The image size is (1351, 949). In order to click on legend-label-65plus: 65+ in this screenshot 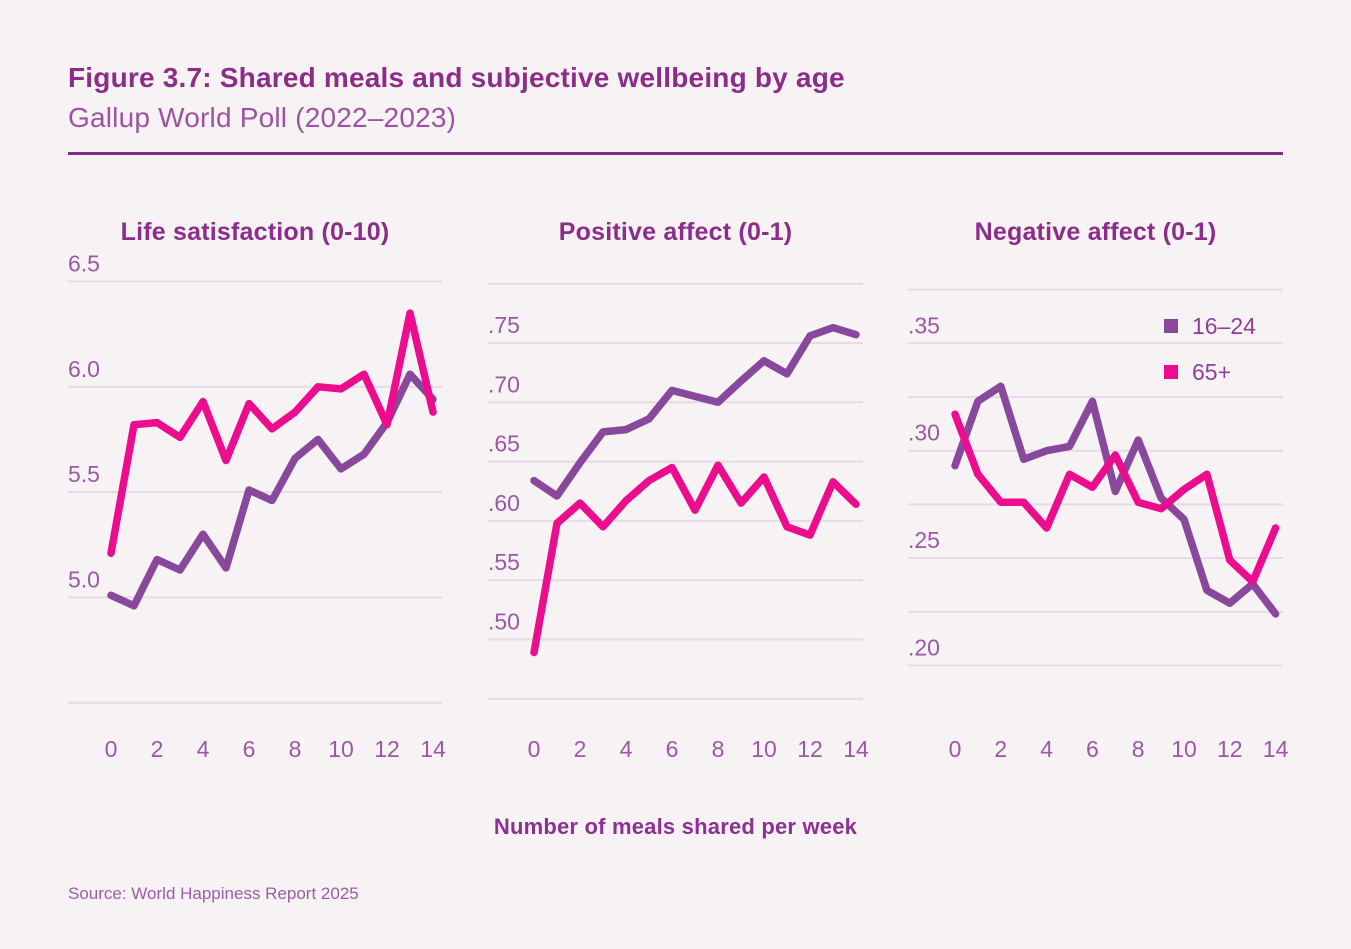, I will do `click(1211, 372)`.